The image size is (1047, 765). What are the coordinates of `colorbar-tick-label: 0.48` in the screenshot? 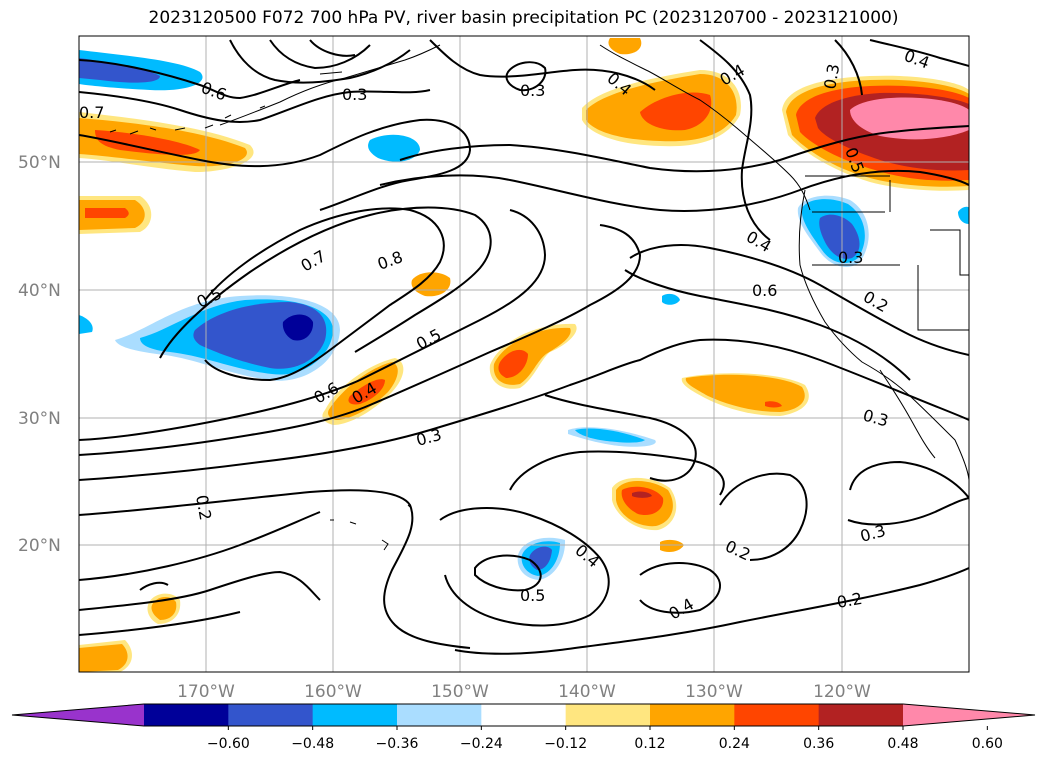 It's located at (902, 744).